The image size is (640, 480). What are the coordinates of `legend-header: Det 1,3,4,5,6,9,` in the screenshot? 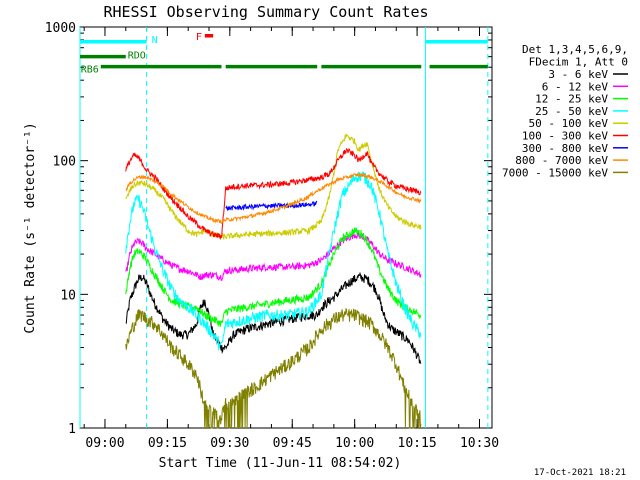 It's located at (575, 49).